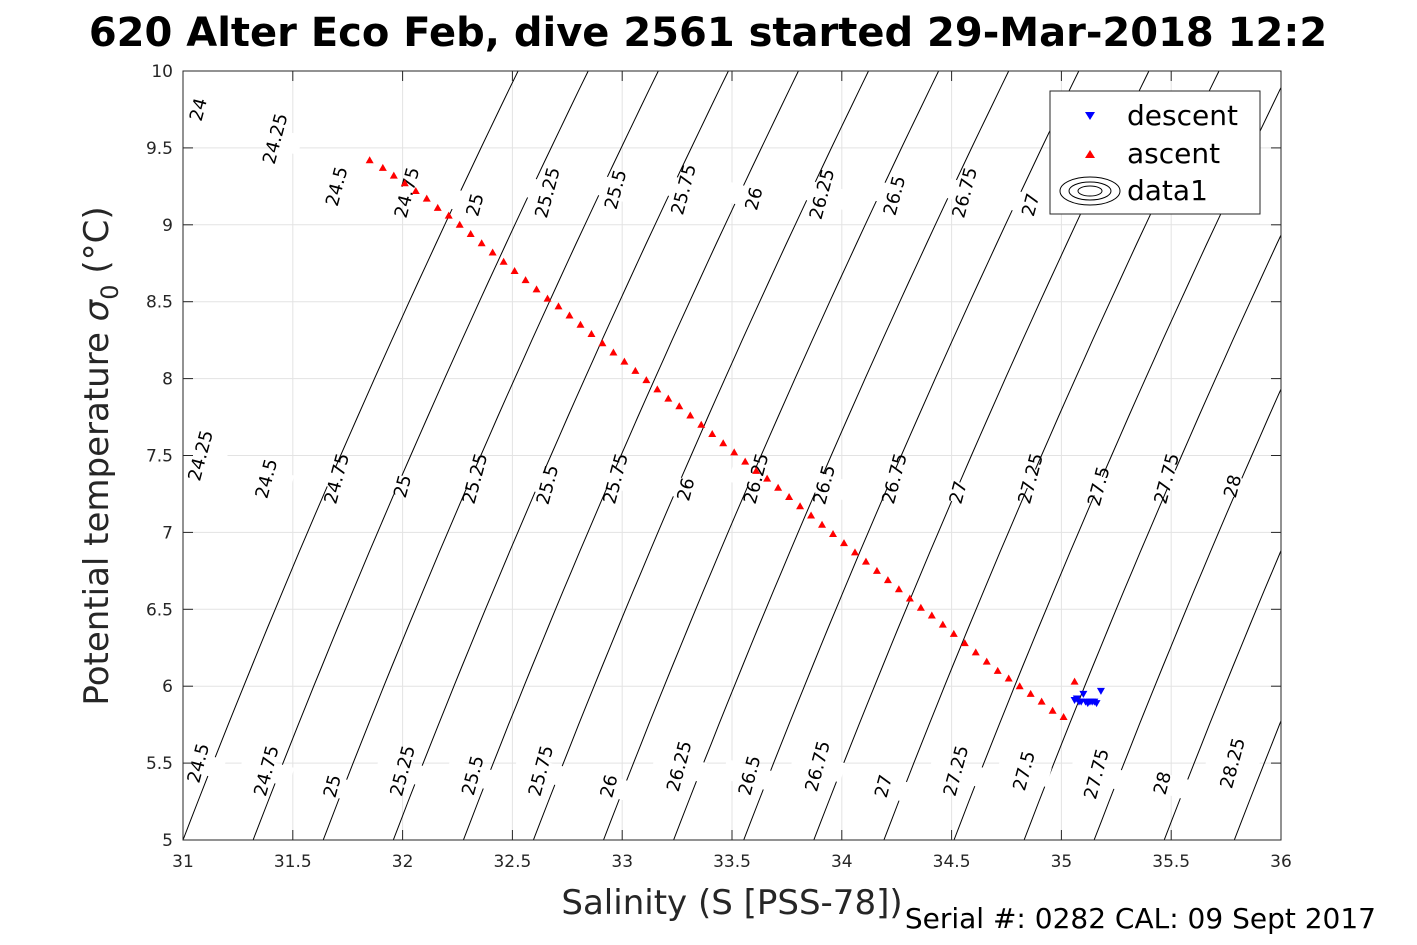 Image resolution: width=1417 pixels, height=945 pixels. What do you see at coordinates (293, 862) in the screenshot?
I see `x-tick-label: 31.5` at bounding box center [293, 862].